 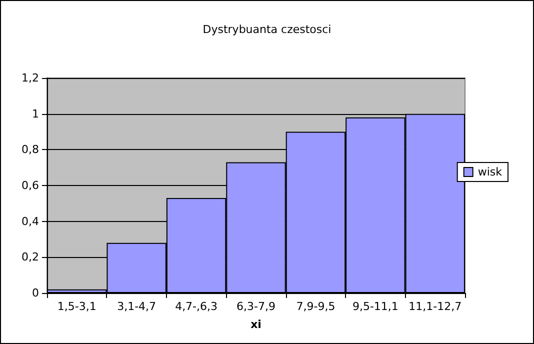 I want to click on legend-label: wisk, so click(x=490, y=172).